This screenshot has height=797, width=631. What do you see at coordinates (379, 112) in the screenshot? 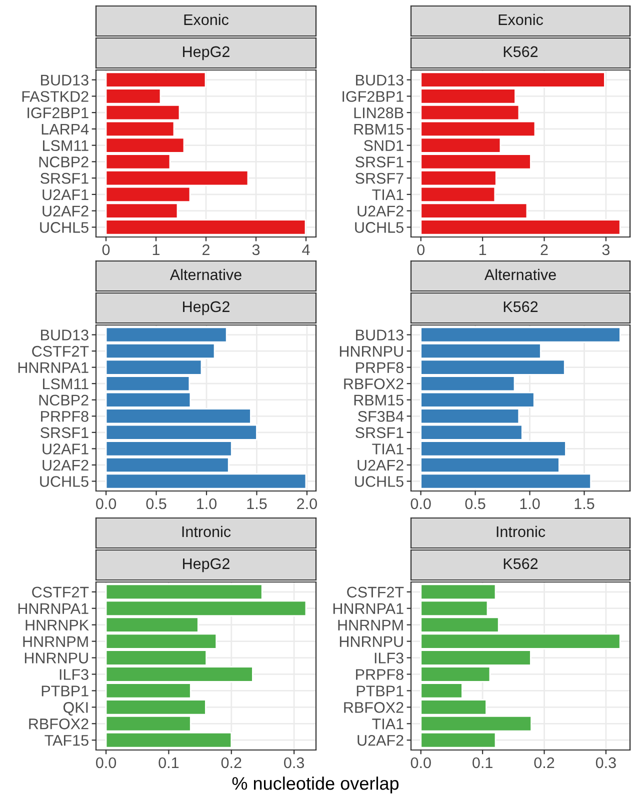
I see `y-tick-label: LIN28B` at bounding box center [379, 112].